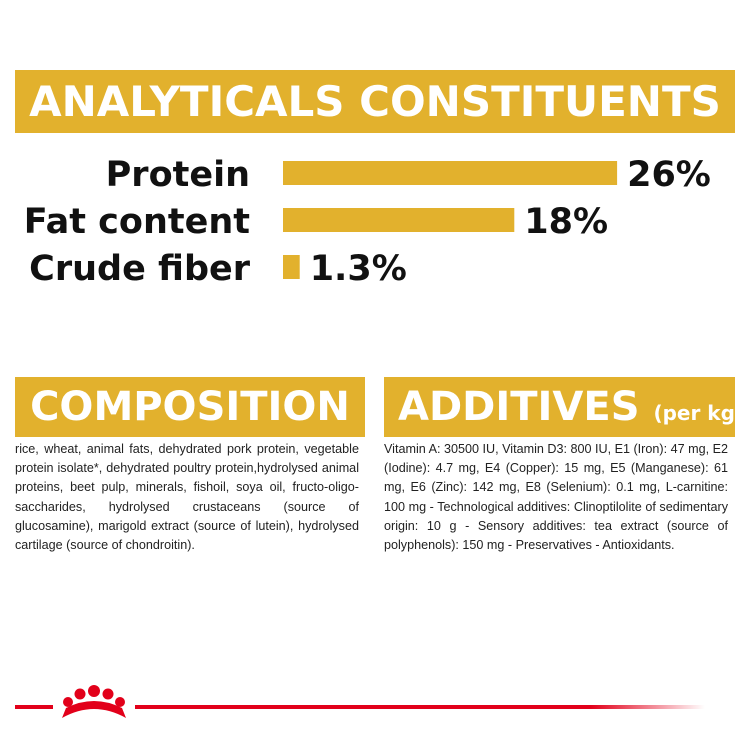 This screenshot has width=750, height=750. What do you see at coordinates (669, 175) in the screenshot?
I see `value-label: 26%` at bounding box center [669, 175].